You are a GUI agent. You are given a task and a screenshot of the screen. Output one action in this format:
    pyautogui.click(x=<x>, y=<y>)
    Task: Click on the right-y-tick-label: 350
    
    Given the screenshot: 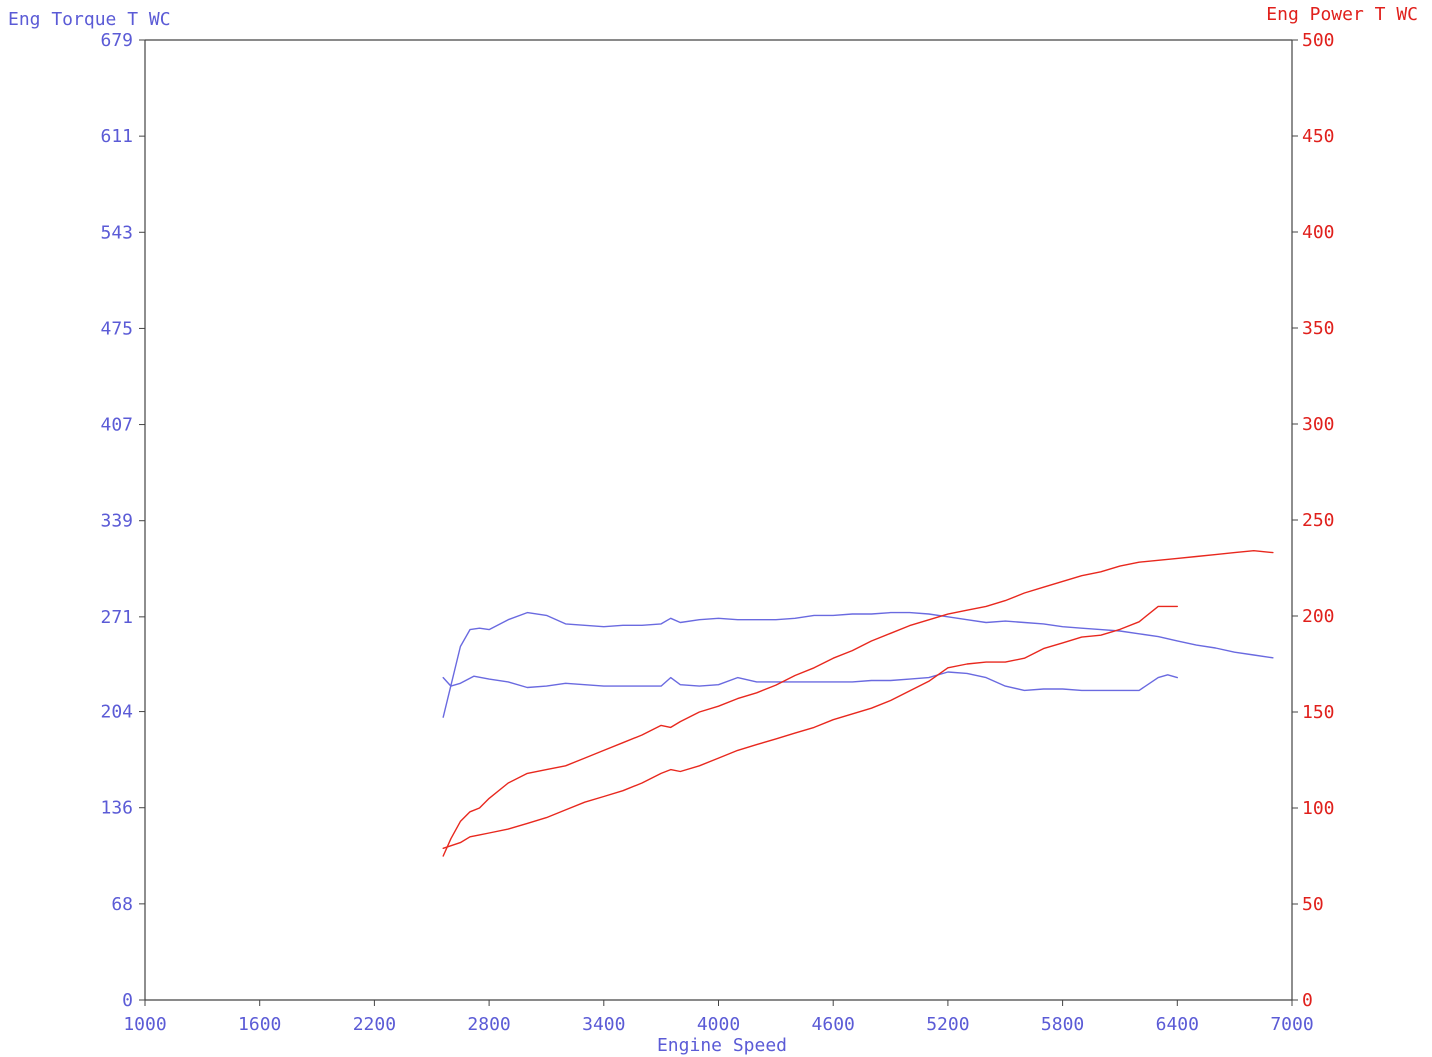 What is the action you would take?
    pyautogui.click(x=1318, y=328)
    